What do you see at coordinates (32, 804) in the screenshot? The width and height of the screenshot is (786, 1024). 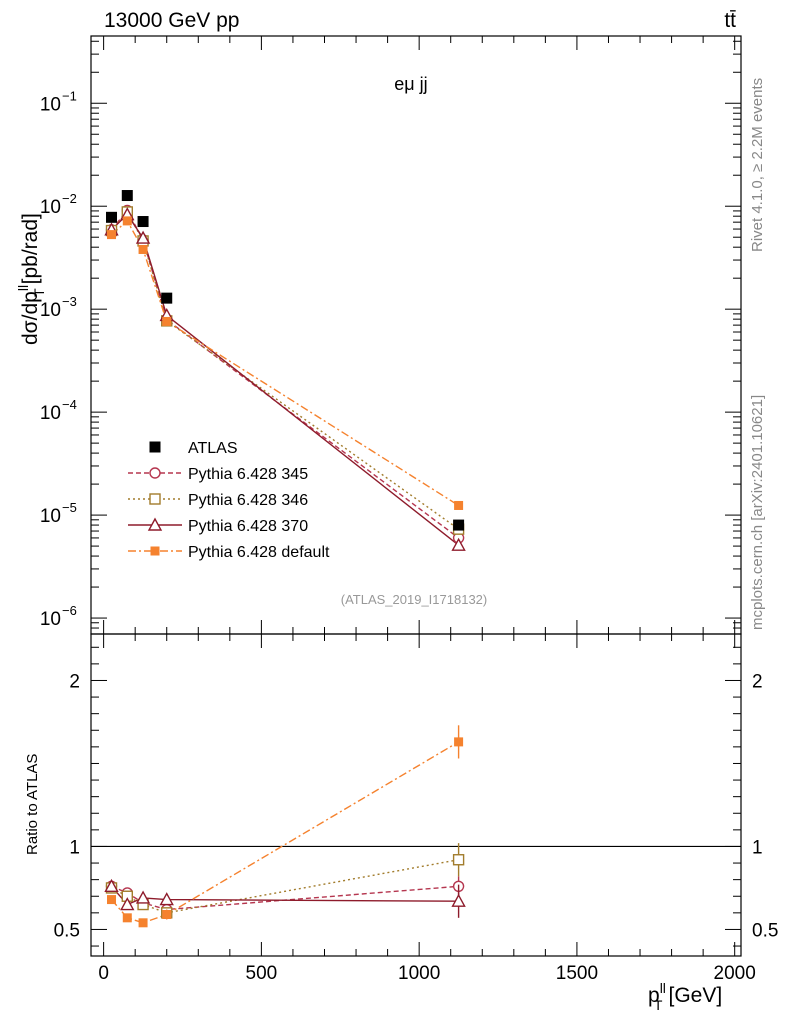 I see `ratio-y-axis-title: Ratio to ATLAS` at bounding box center [32, 804].